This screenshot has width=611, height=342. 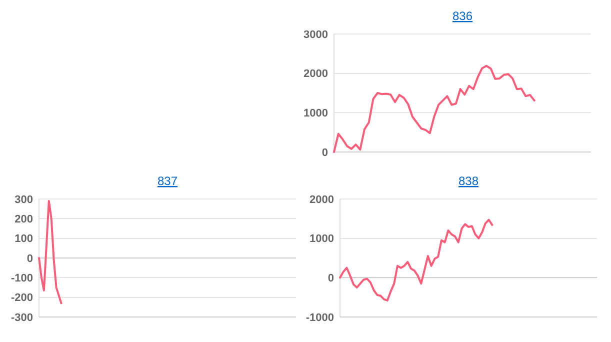 I want to click on chart-title: 838, so click(x=468, y=181).